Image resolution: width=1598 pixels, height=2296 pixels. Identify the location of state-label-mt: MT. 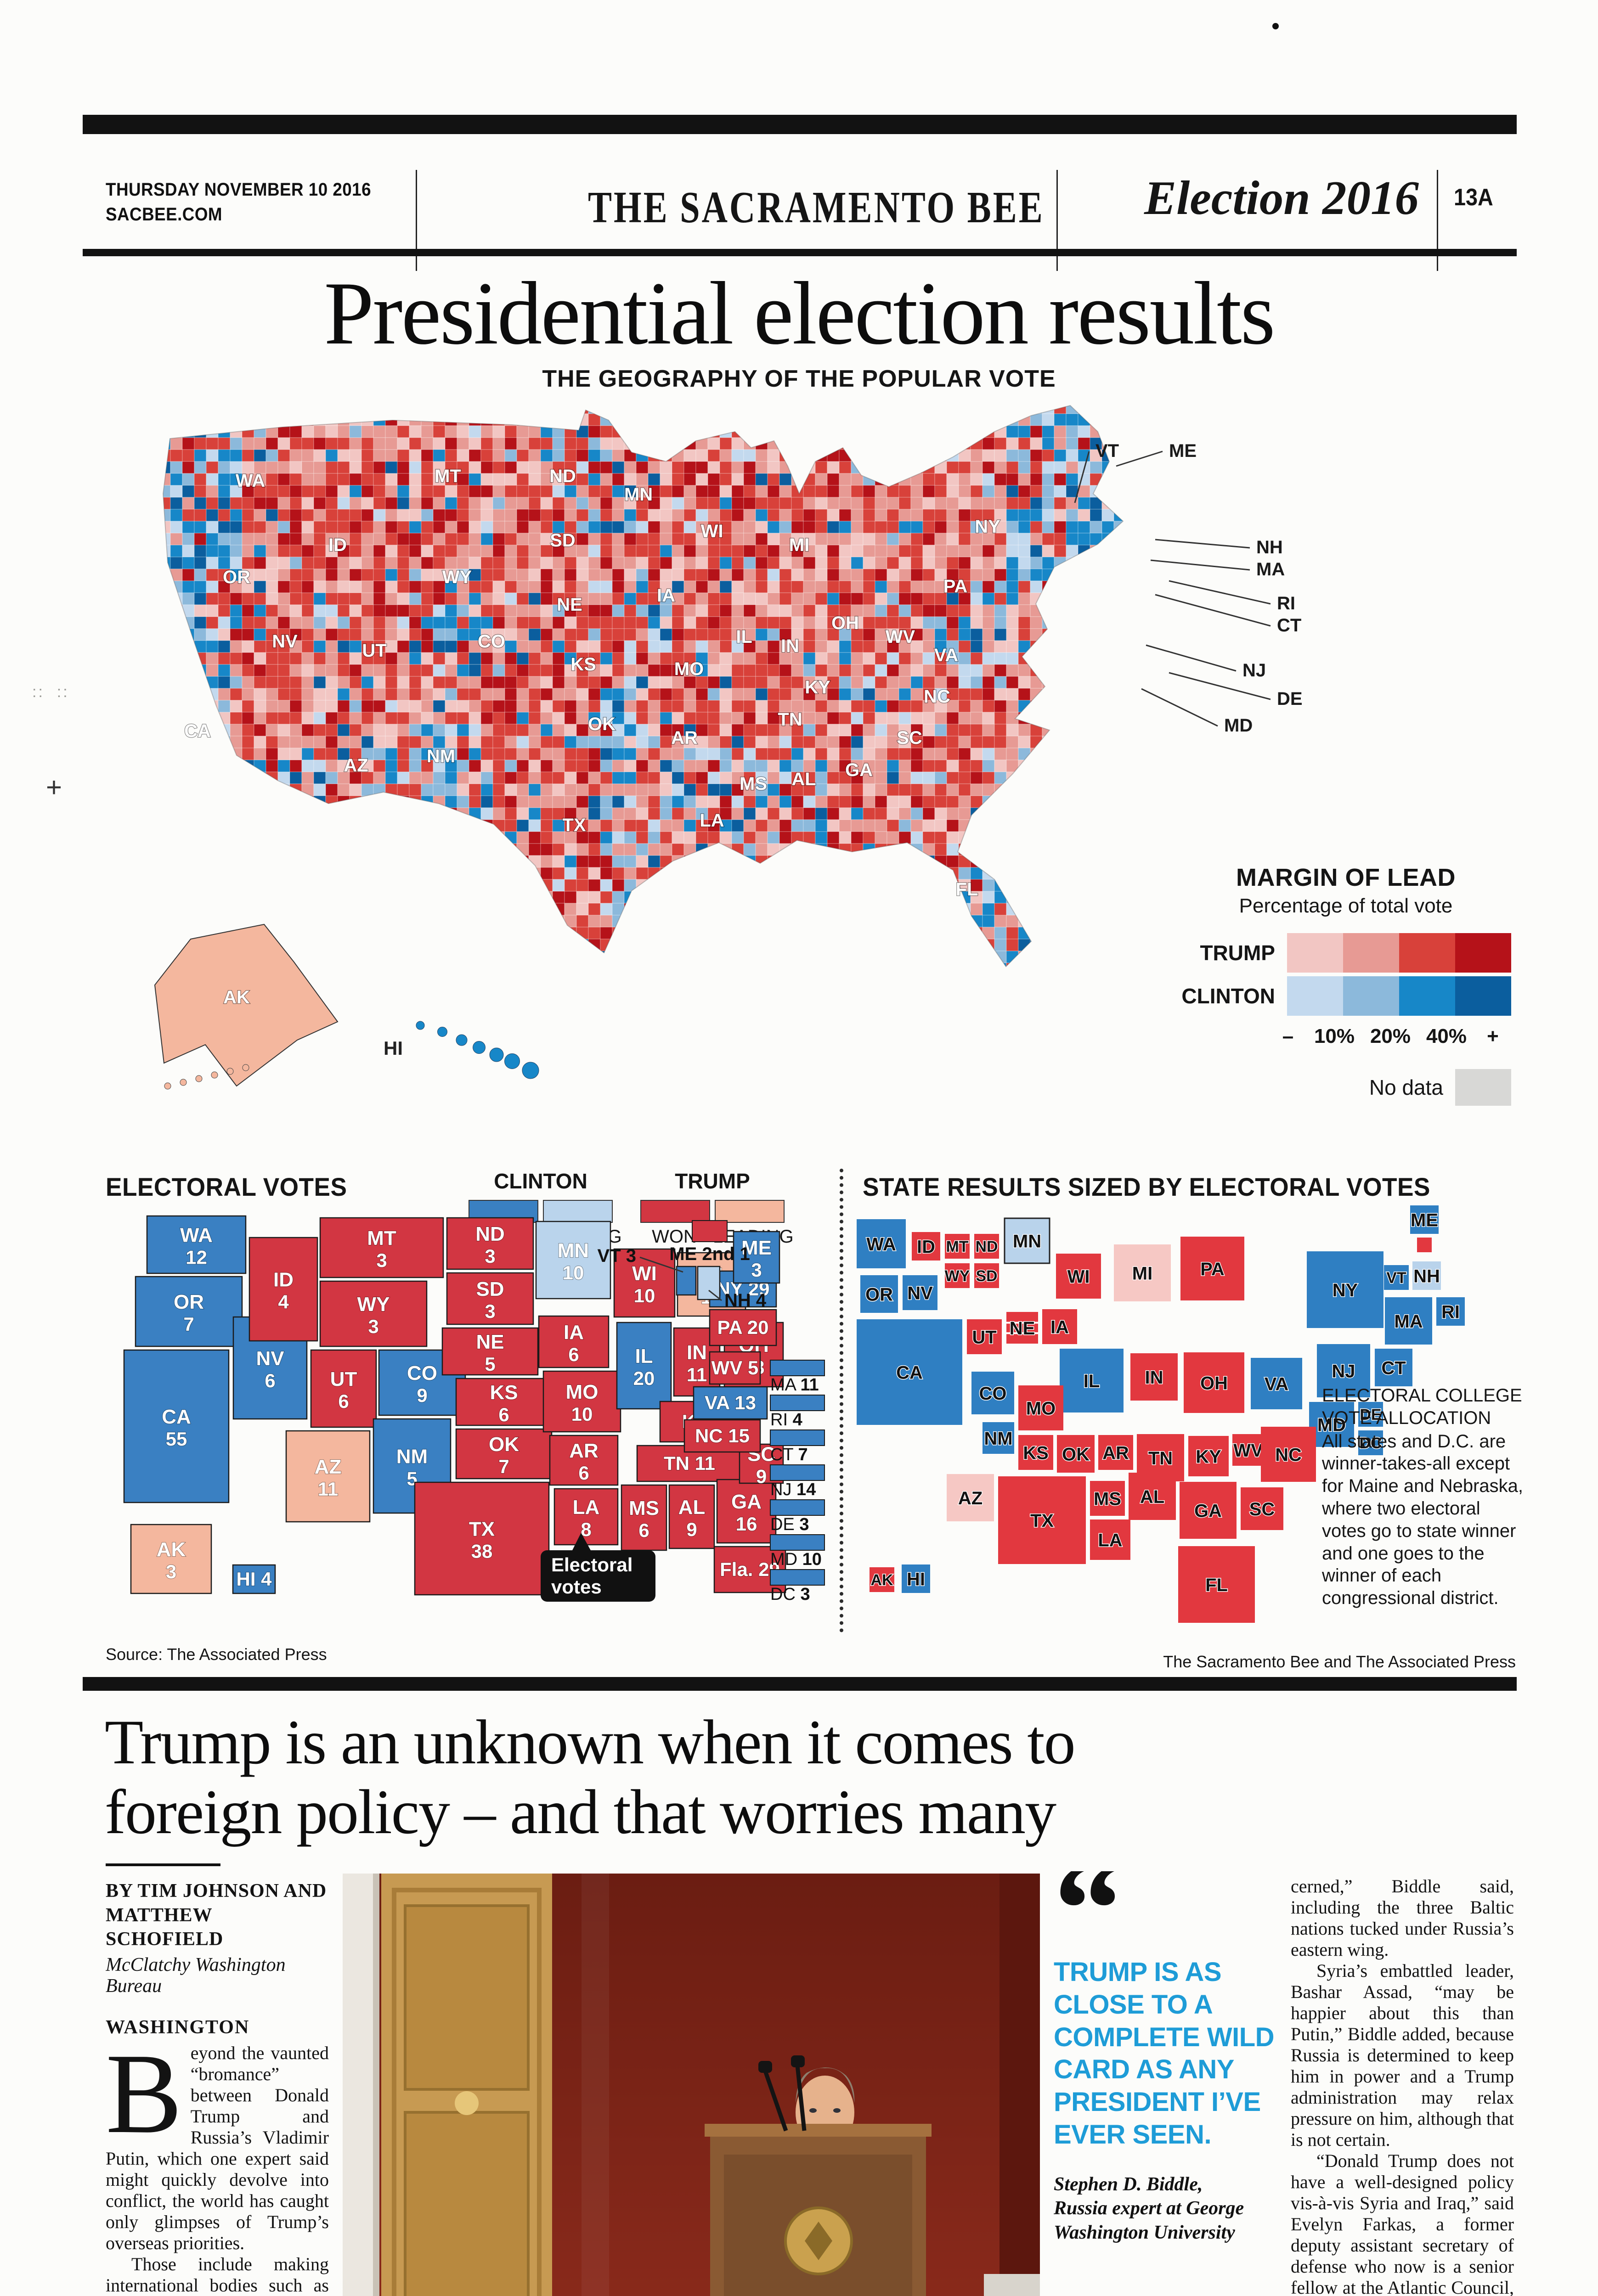
(448, 476).